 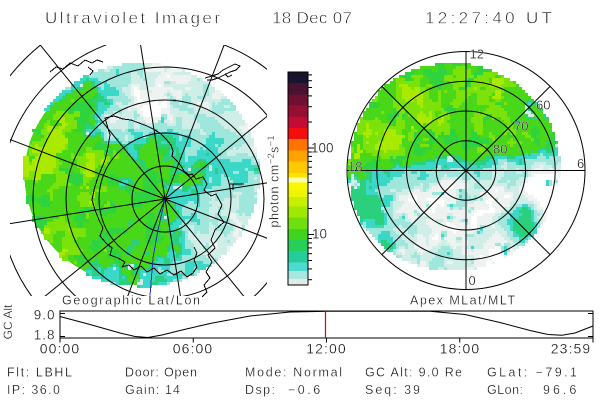 I want to click on svg-text: 12:27:40 UT, so click(x=488, y=18).